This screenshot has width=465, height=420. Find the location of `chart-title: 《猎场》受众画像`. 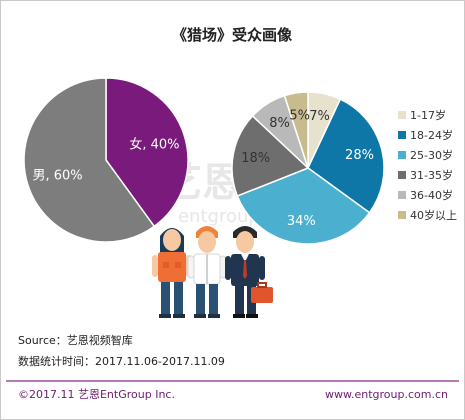

chart-title: 《猎场》受众画像 is located at coordinates (232, 35).